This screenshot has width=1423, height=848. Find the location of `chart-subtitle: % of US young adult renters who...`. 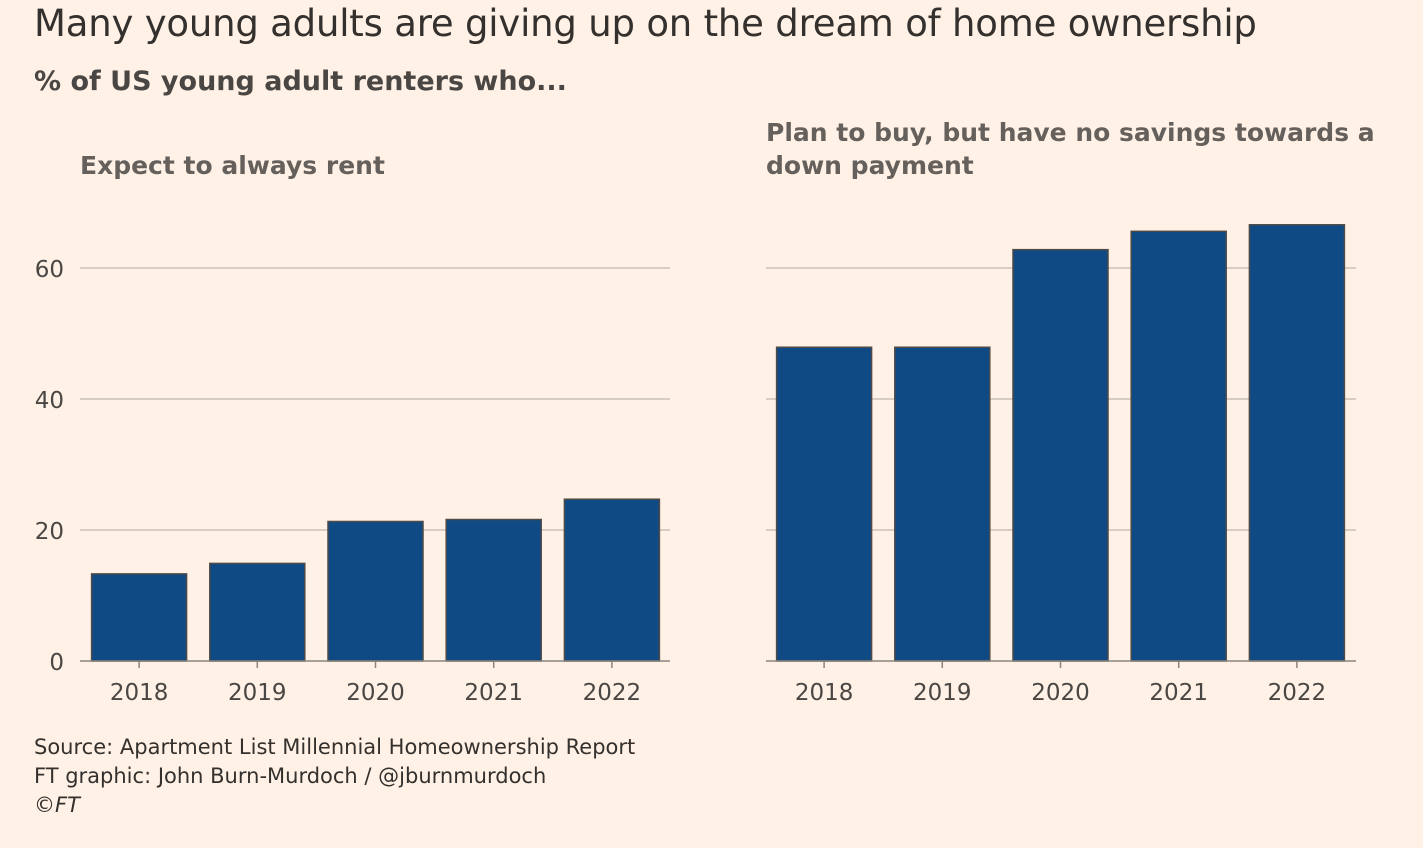

chart-subtitle: % of US young adult renters who... is located at coordinates (300, 81).